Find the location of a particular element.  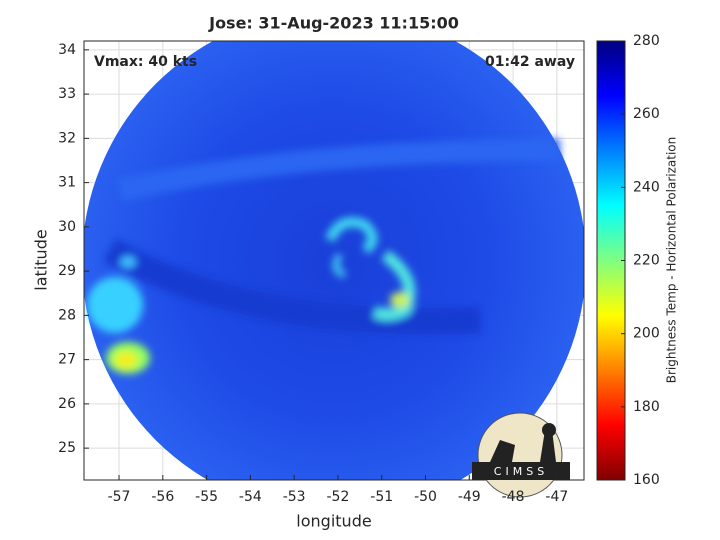

x-tick-label: -47 is located at coordinates (556, 497).